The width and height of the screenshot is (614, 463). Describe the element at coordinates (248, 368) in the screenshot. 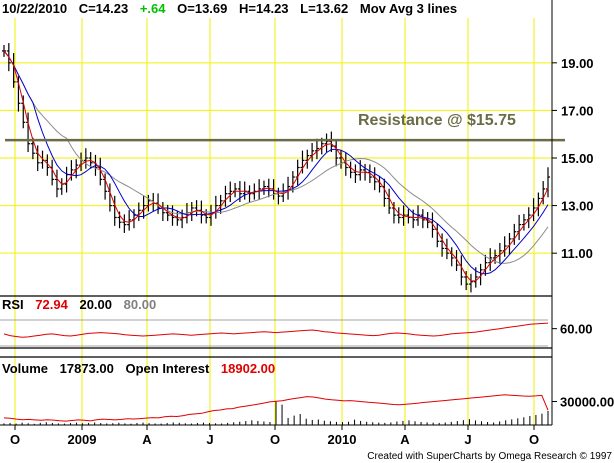

I see `open-interest-legend-value: 18902.00` at that location.